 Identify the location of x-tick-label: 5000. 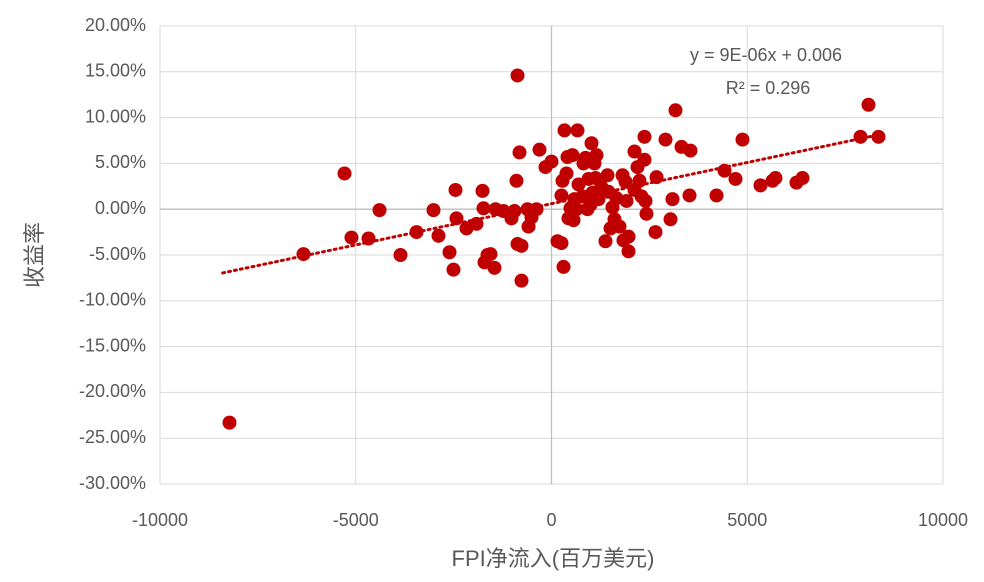
(747, 520).